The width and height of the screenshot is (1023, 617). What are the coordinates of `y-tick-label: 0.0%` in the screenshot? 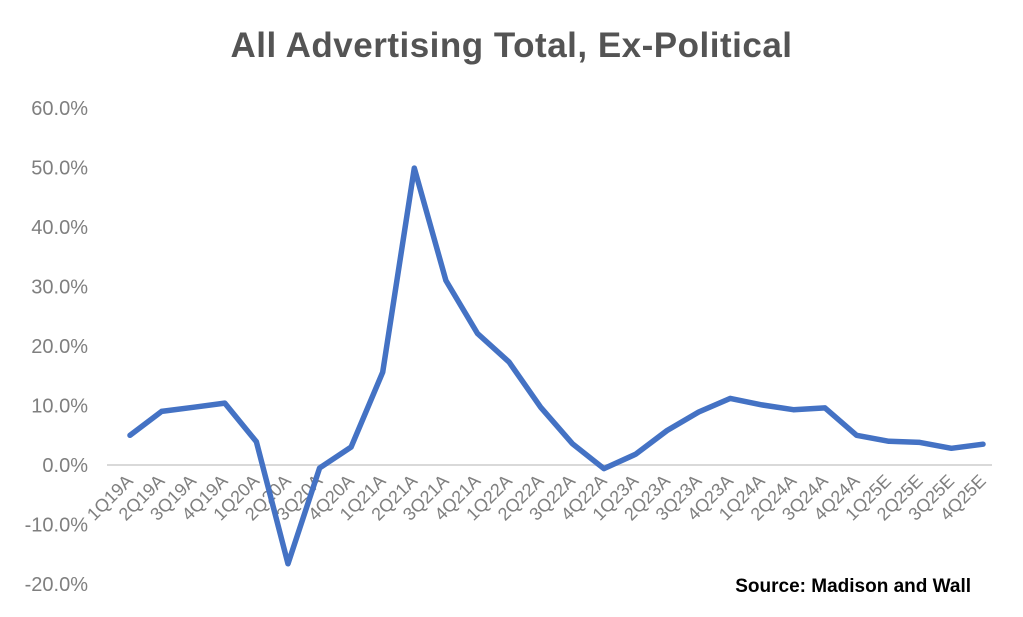 It's located at (65, 466).